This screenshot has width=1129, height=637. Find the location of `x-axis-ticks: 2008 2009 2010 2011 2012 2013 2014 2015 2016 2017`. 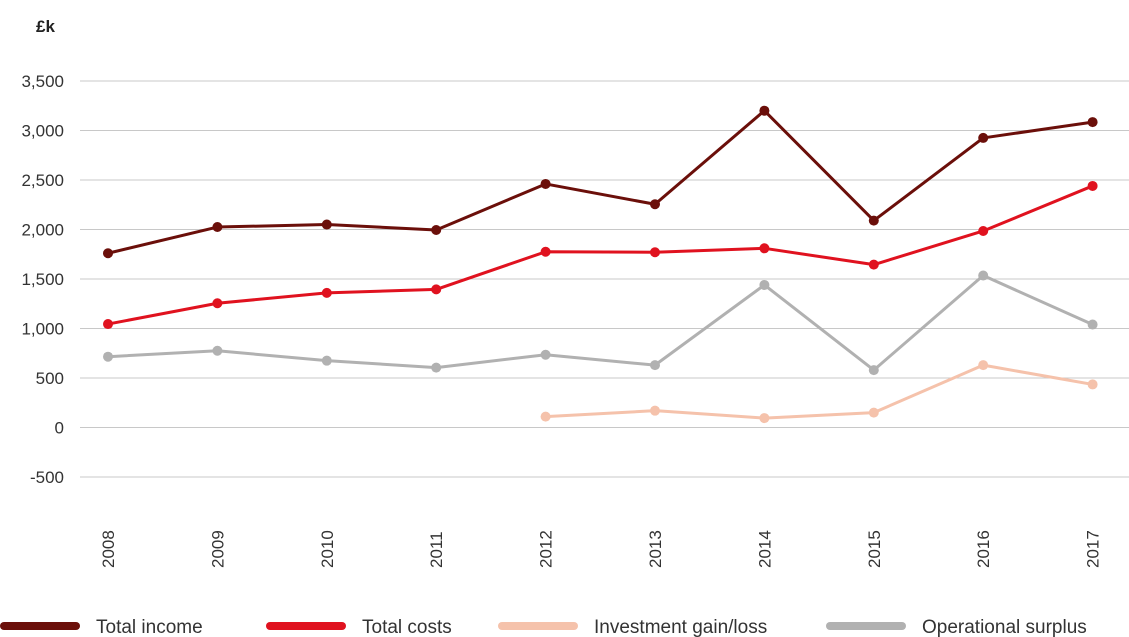

x-axis-ticks: 2008 2009 2010 2011 2012 2013 2014 2015 2016 2017 is located at coordinates (601, 549).